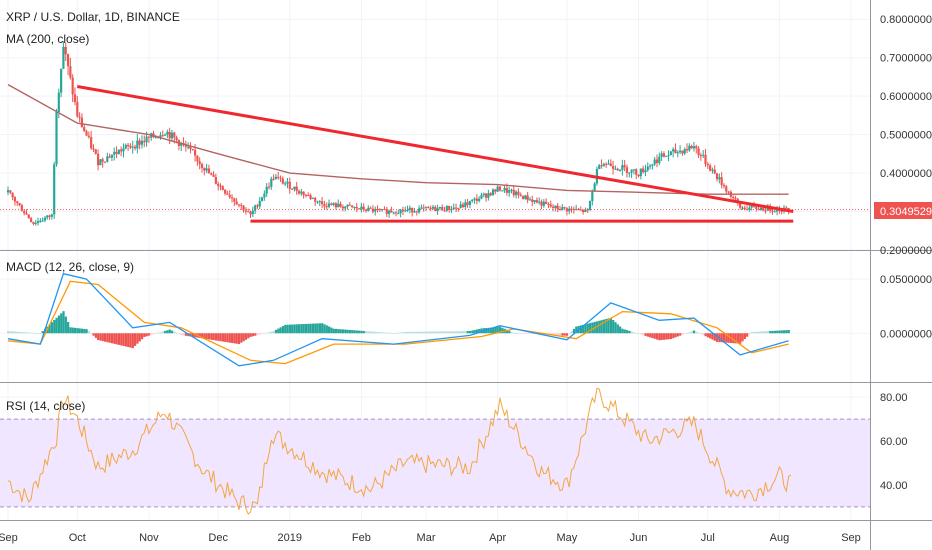 The height and width of the screenshot is (550, 932). Describe the element at coordinates (903, 210) in the screenshot. I see `price-tag: 0.3049529` at that location.